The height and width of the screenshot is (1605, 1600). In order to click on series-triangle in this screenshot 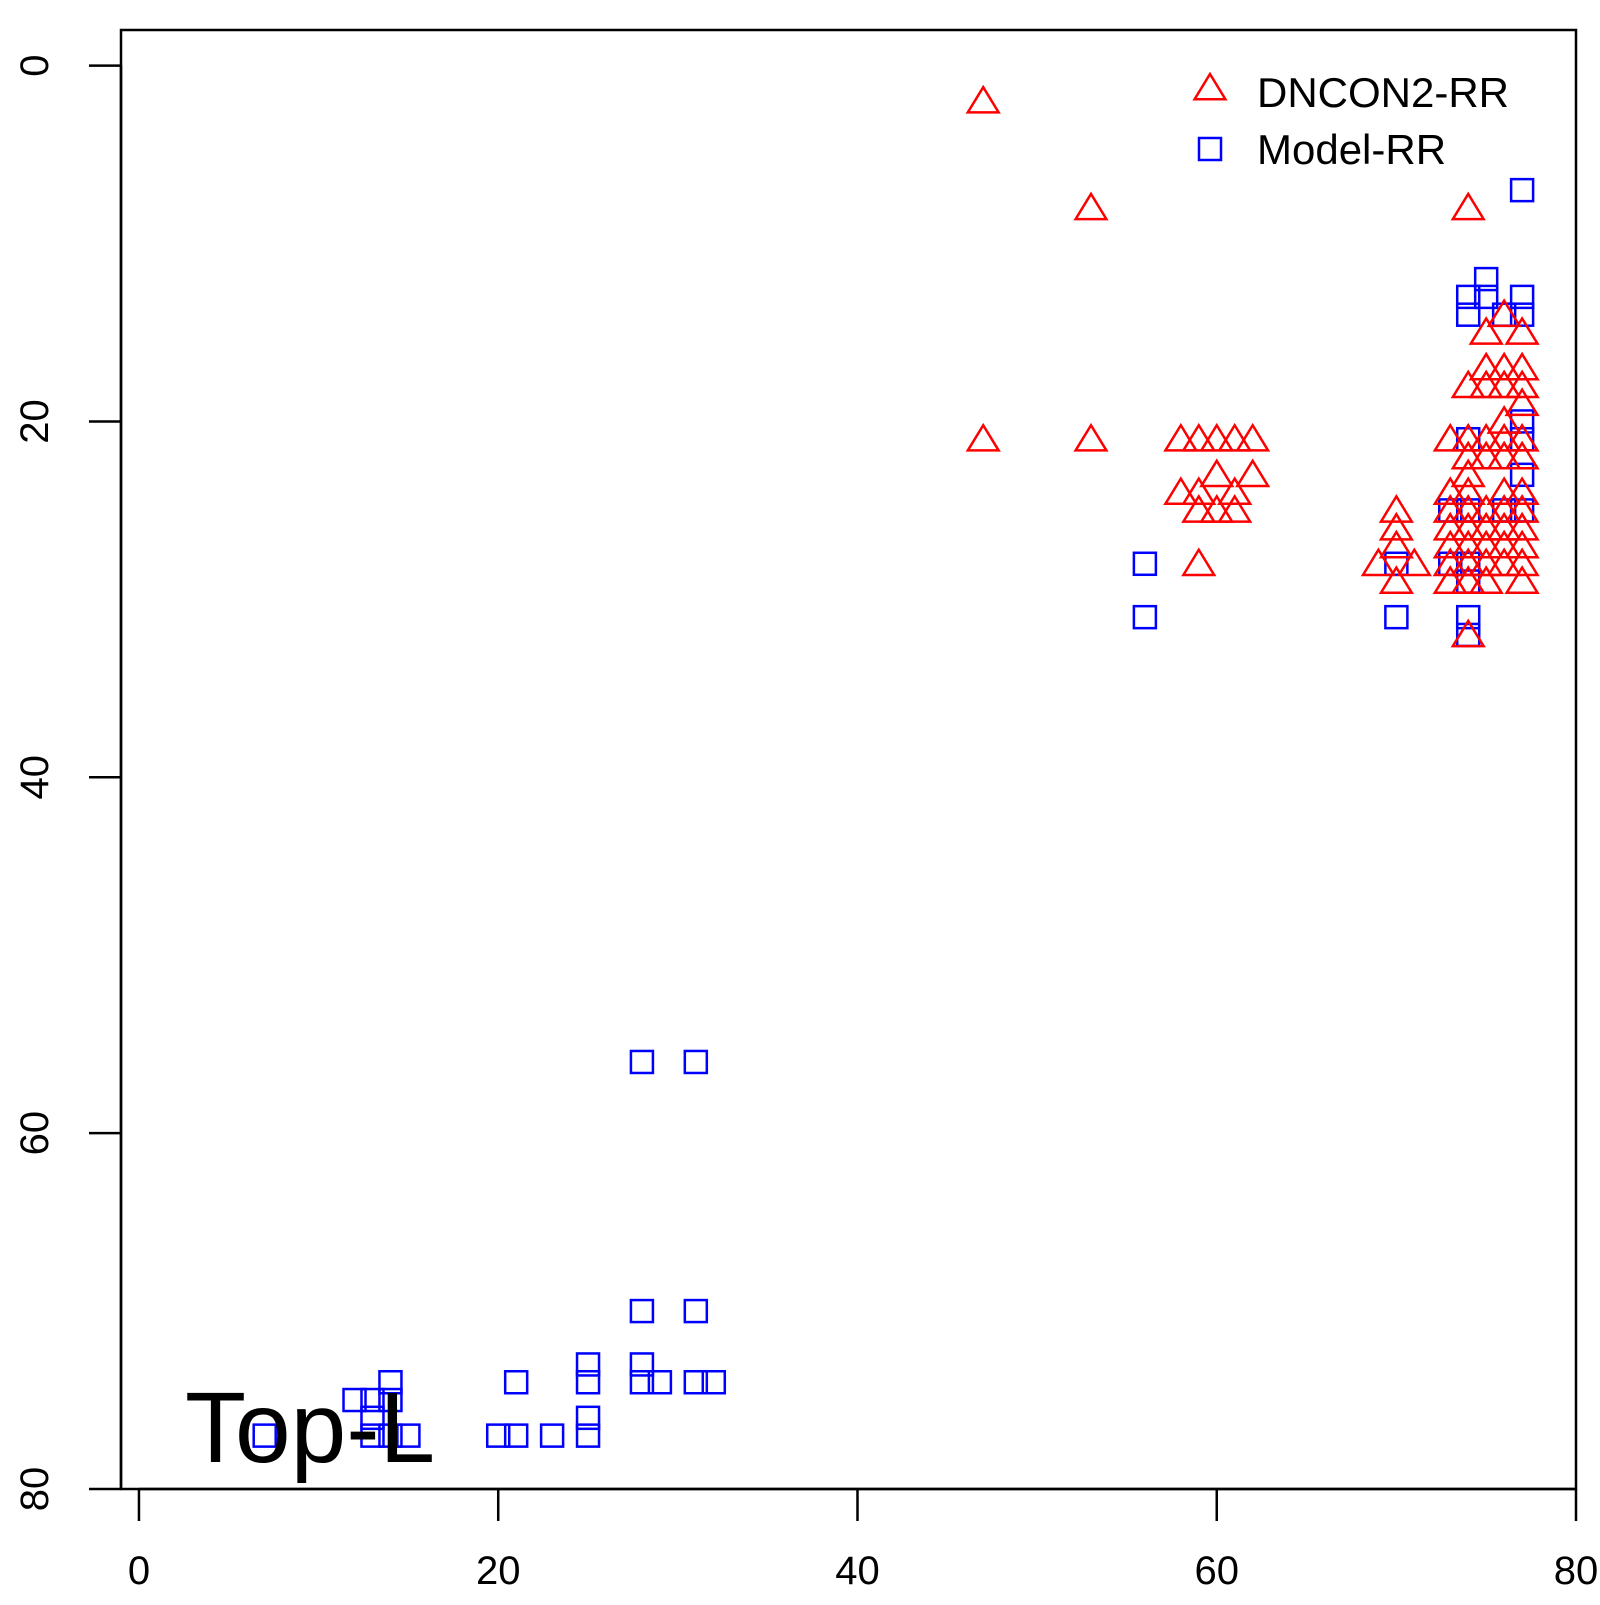, I will do `click(1252, 366)`.